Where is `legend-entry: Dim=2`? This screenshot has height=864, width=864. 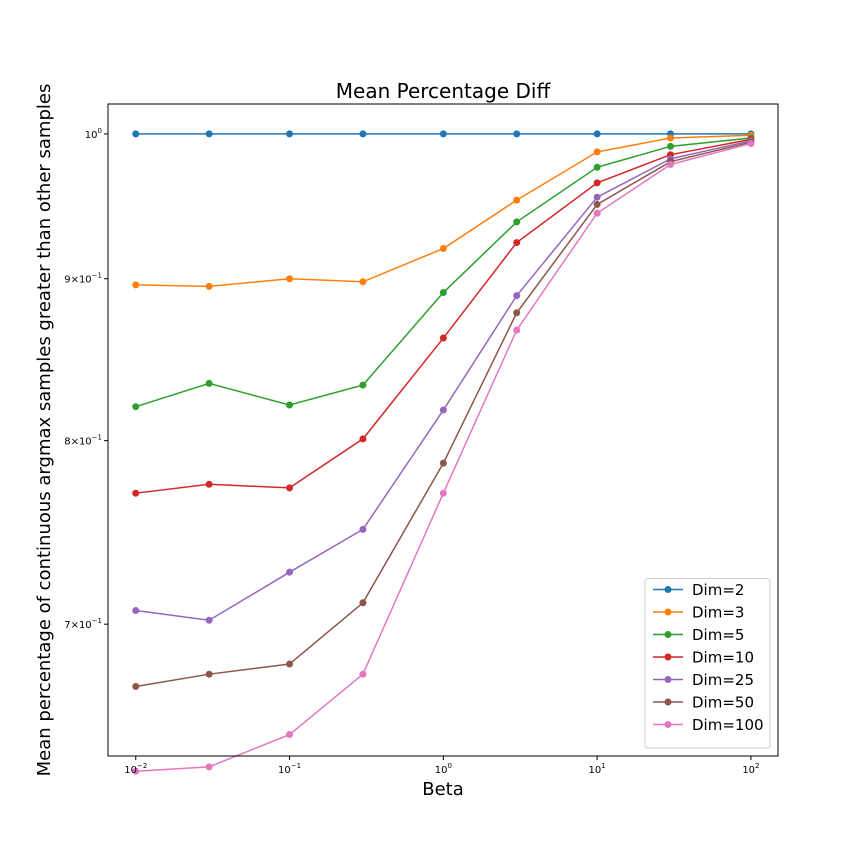
legend-entry: Dim=2 is located at coordinates (698, 590).